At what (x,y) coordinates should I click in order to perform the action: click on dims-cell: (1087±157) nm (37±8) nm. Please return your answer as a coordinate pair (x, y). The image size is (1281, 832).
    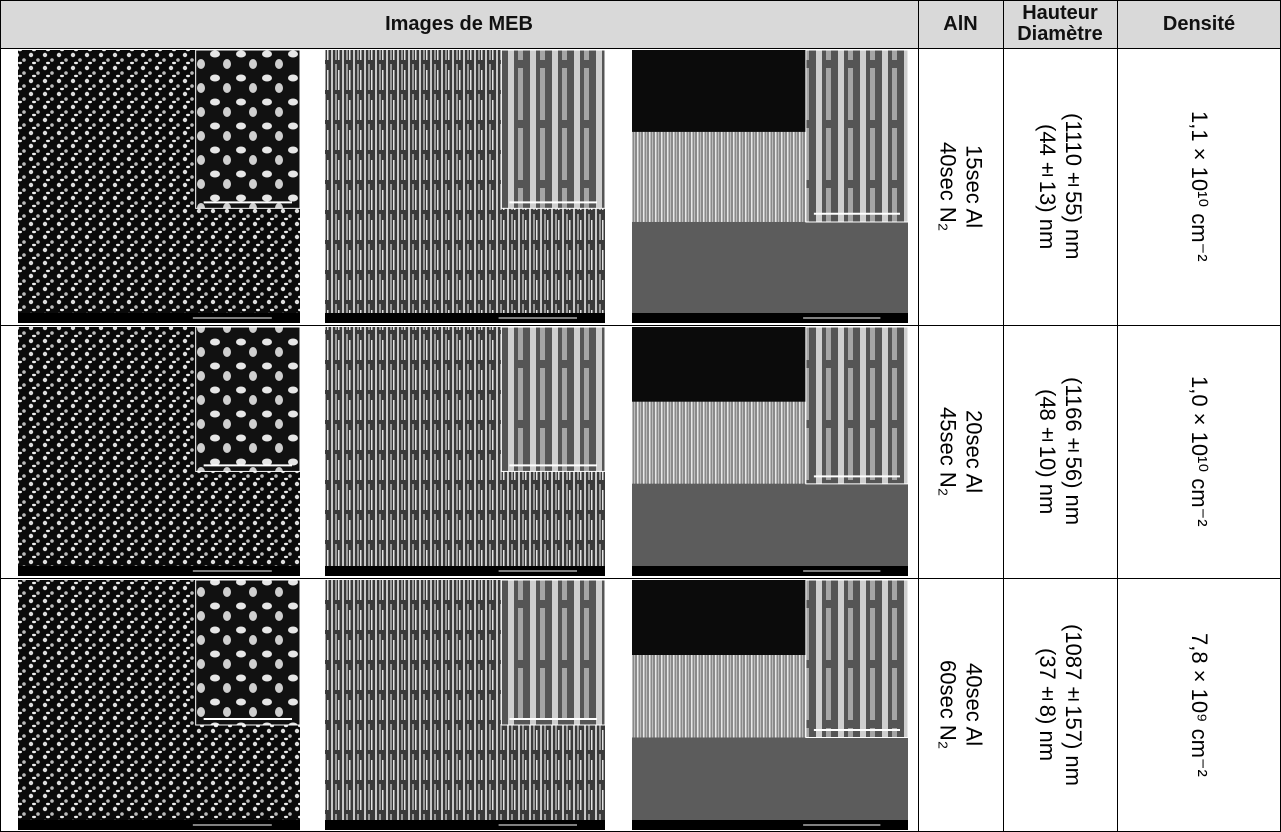
    Looking at the image, I should click on (1060, 705).